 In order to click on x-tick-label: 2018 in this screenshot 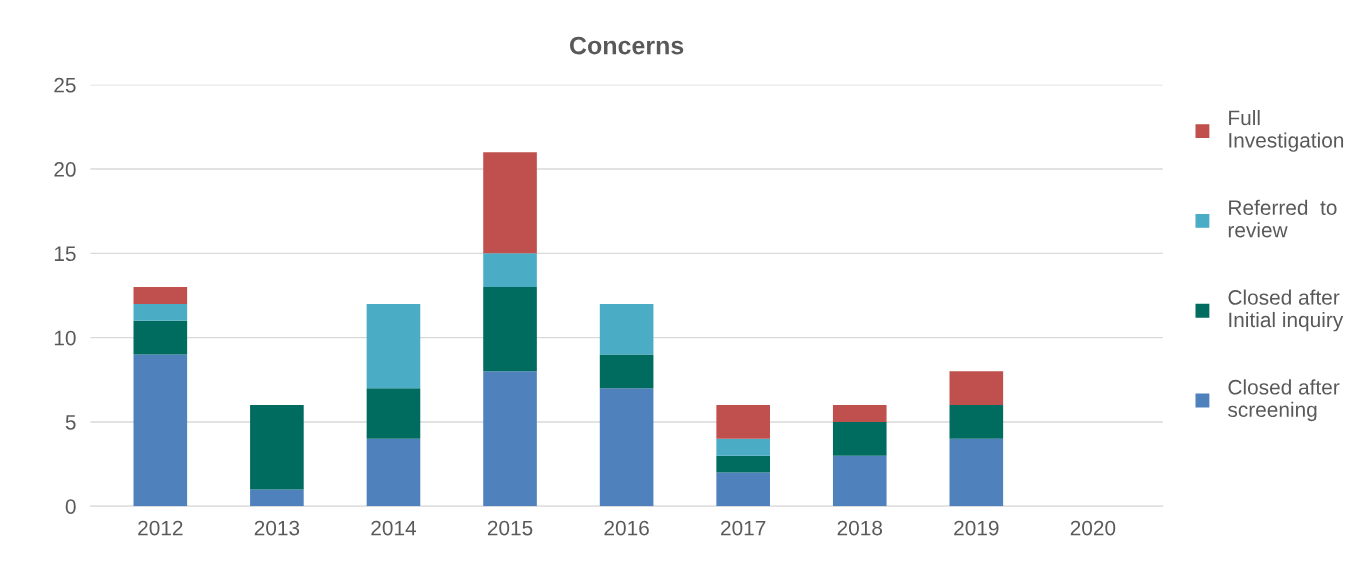, I will do `click(860, 528)`.